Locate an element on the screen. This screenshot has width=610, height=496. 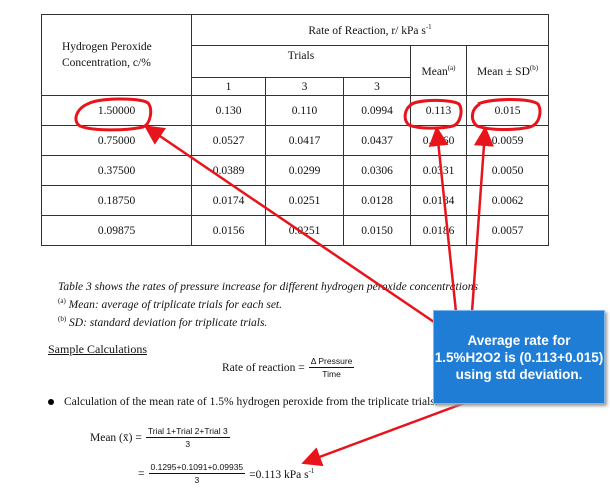
mean-fraction: Trial 1+Trial 2+Trial 3 3 is located at coordinates (187, 437).